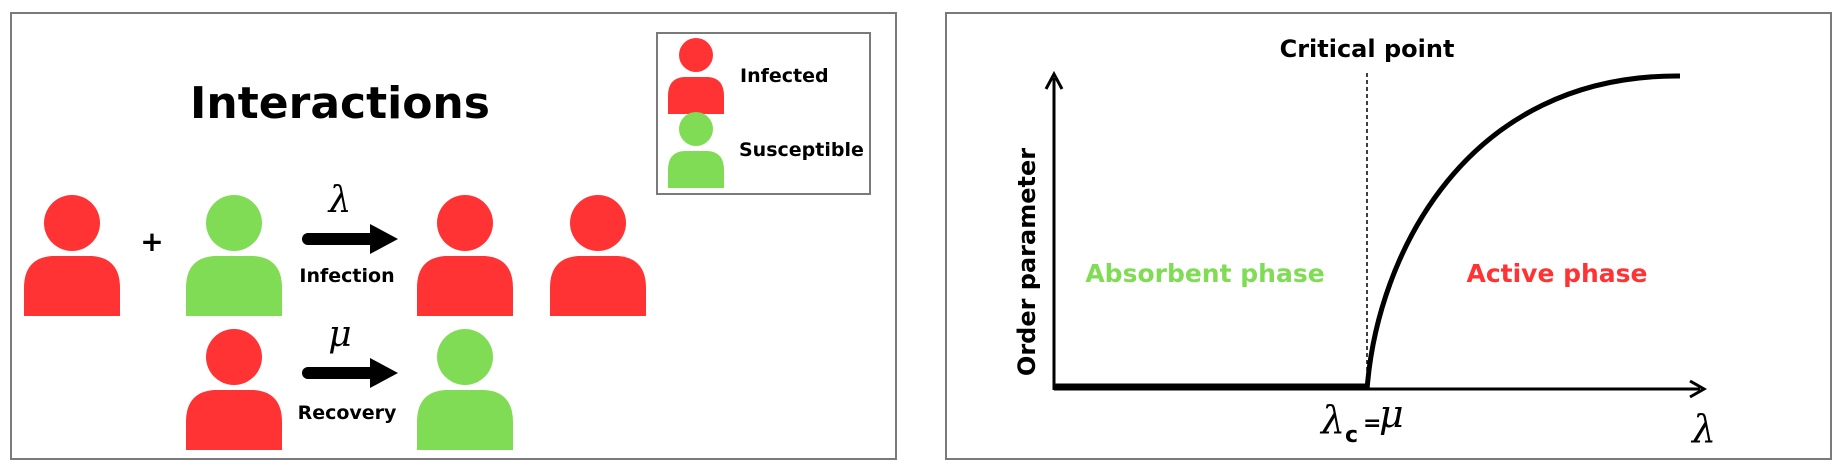 The height and width of the screenshot is (475, 1843). What do you see at coordinates (1522, 232) in the screenshot?
I see `active-phase-curve` at bounding box center [1522, 232].